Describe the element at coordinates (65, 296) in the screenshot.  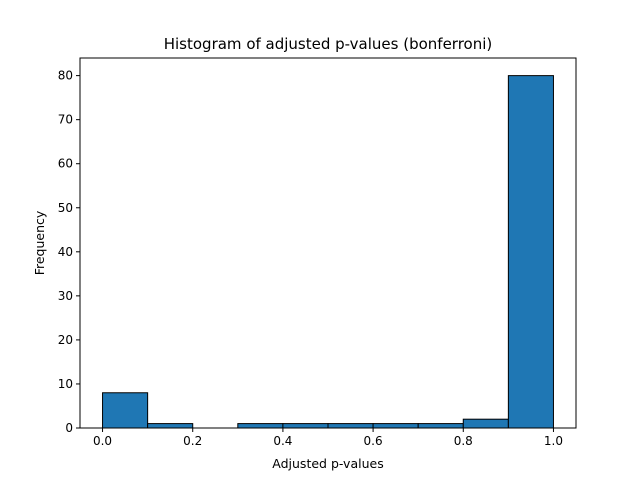
I see `y-tick-label: 30` at that location.